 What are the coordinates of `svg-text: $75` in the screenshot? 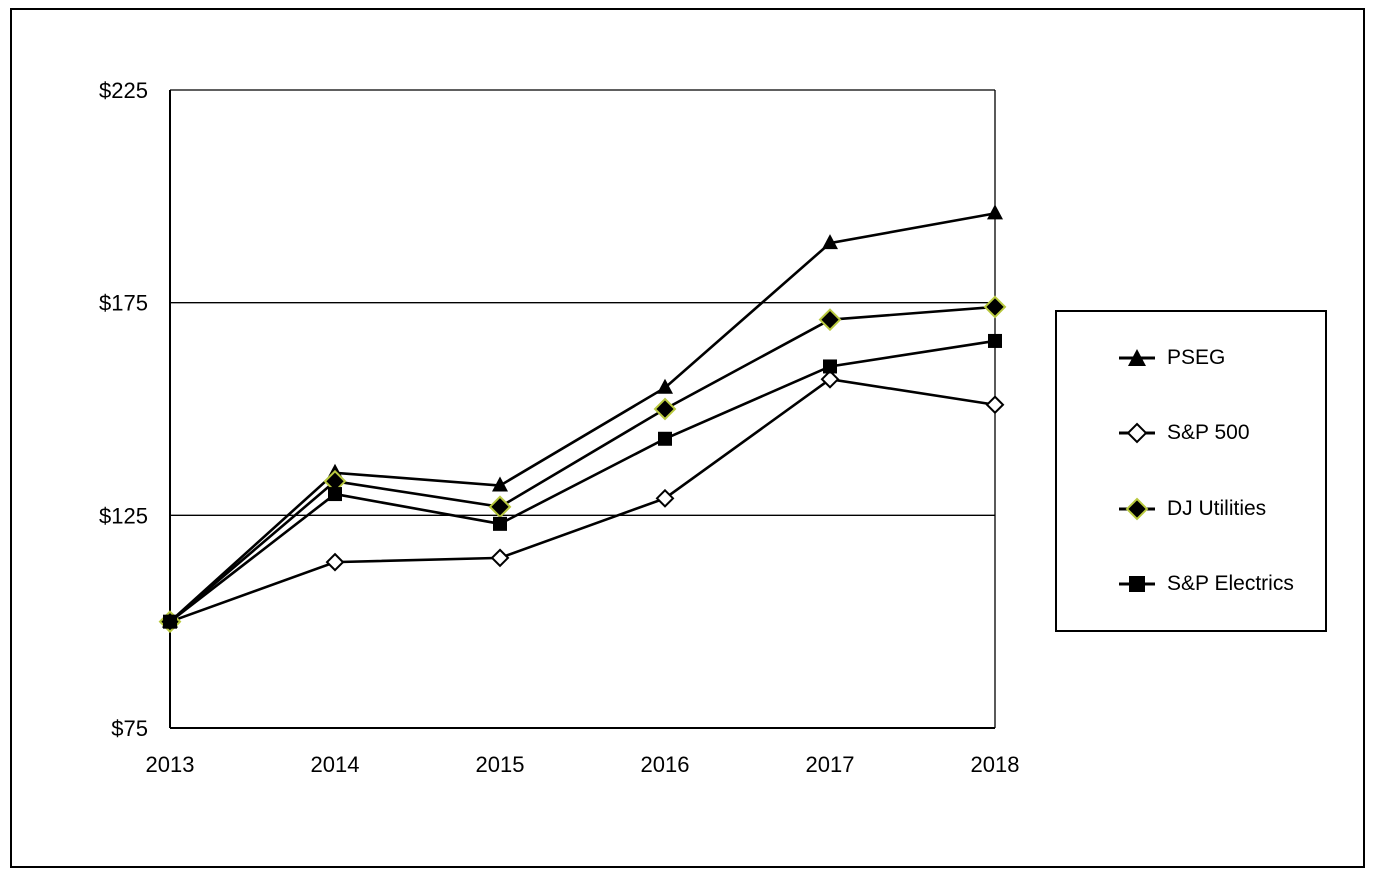 It's located at (129, 728).